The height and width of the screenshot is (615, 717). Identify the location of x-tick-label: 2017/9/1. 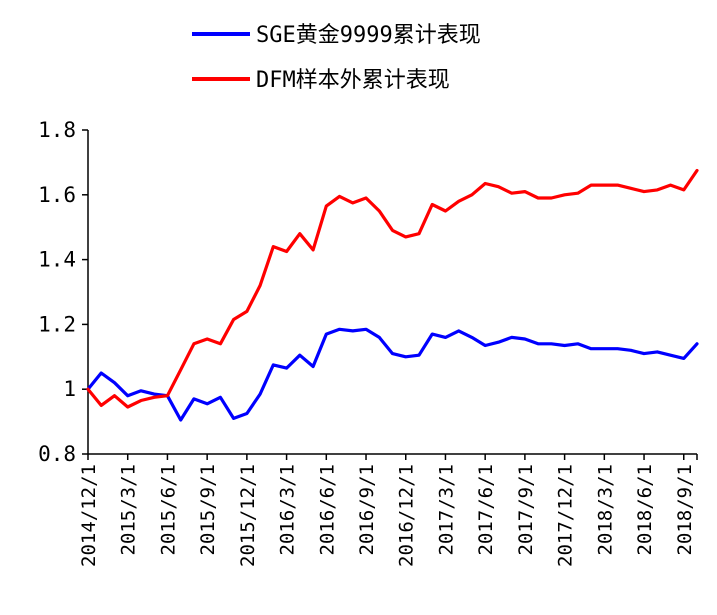
(526, 510).